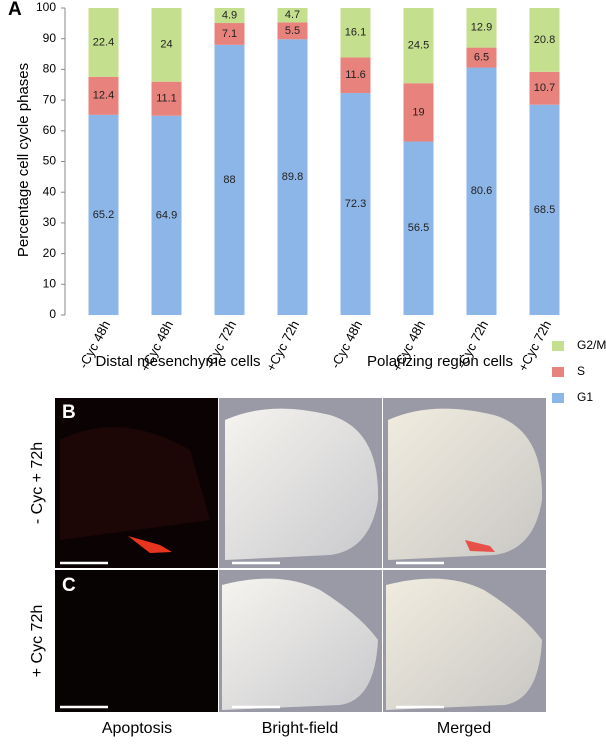  What do you see at coordinates (50, 161) in the screenshot?
I see `y-tick-label: 50` at bounding box center [50, 161].